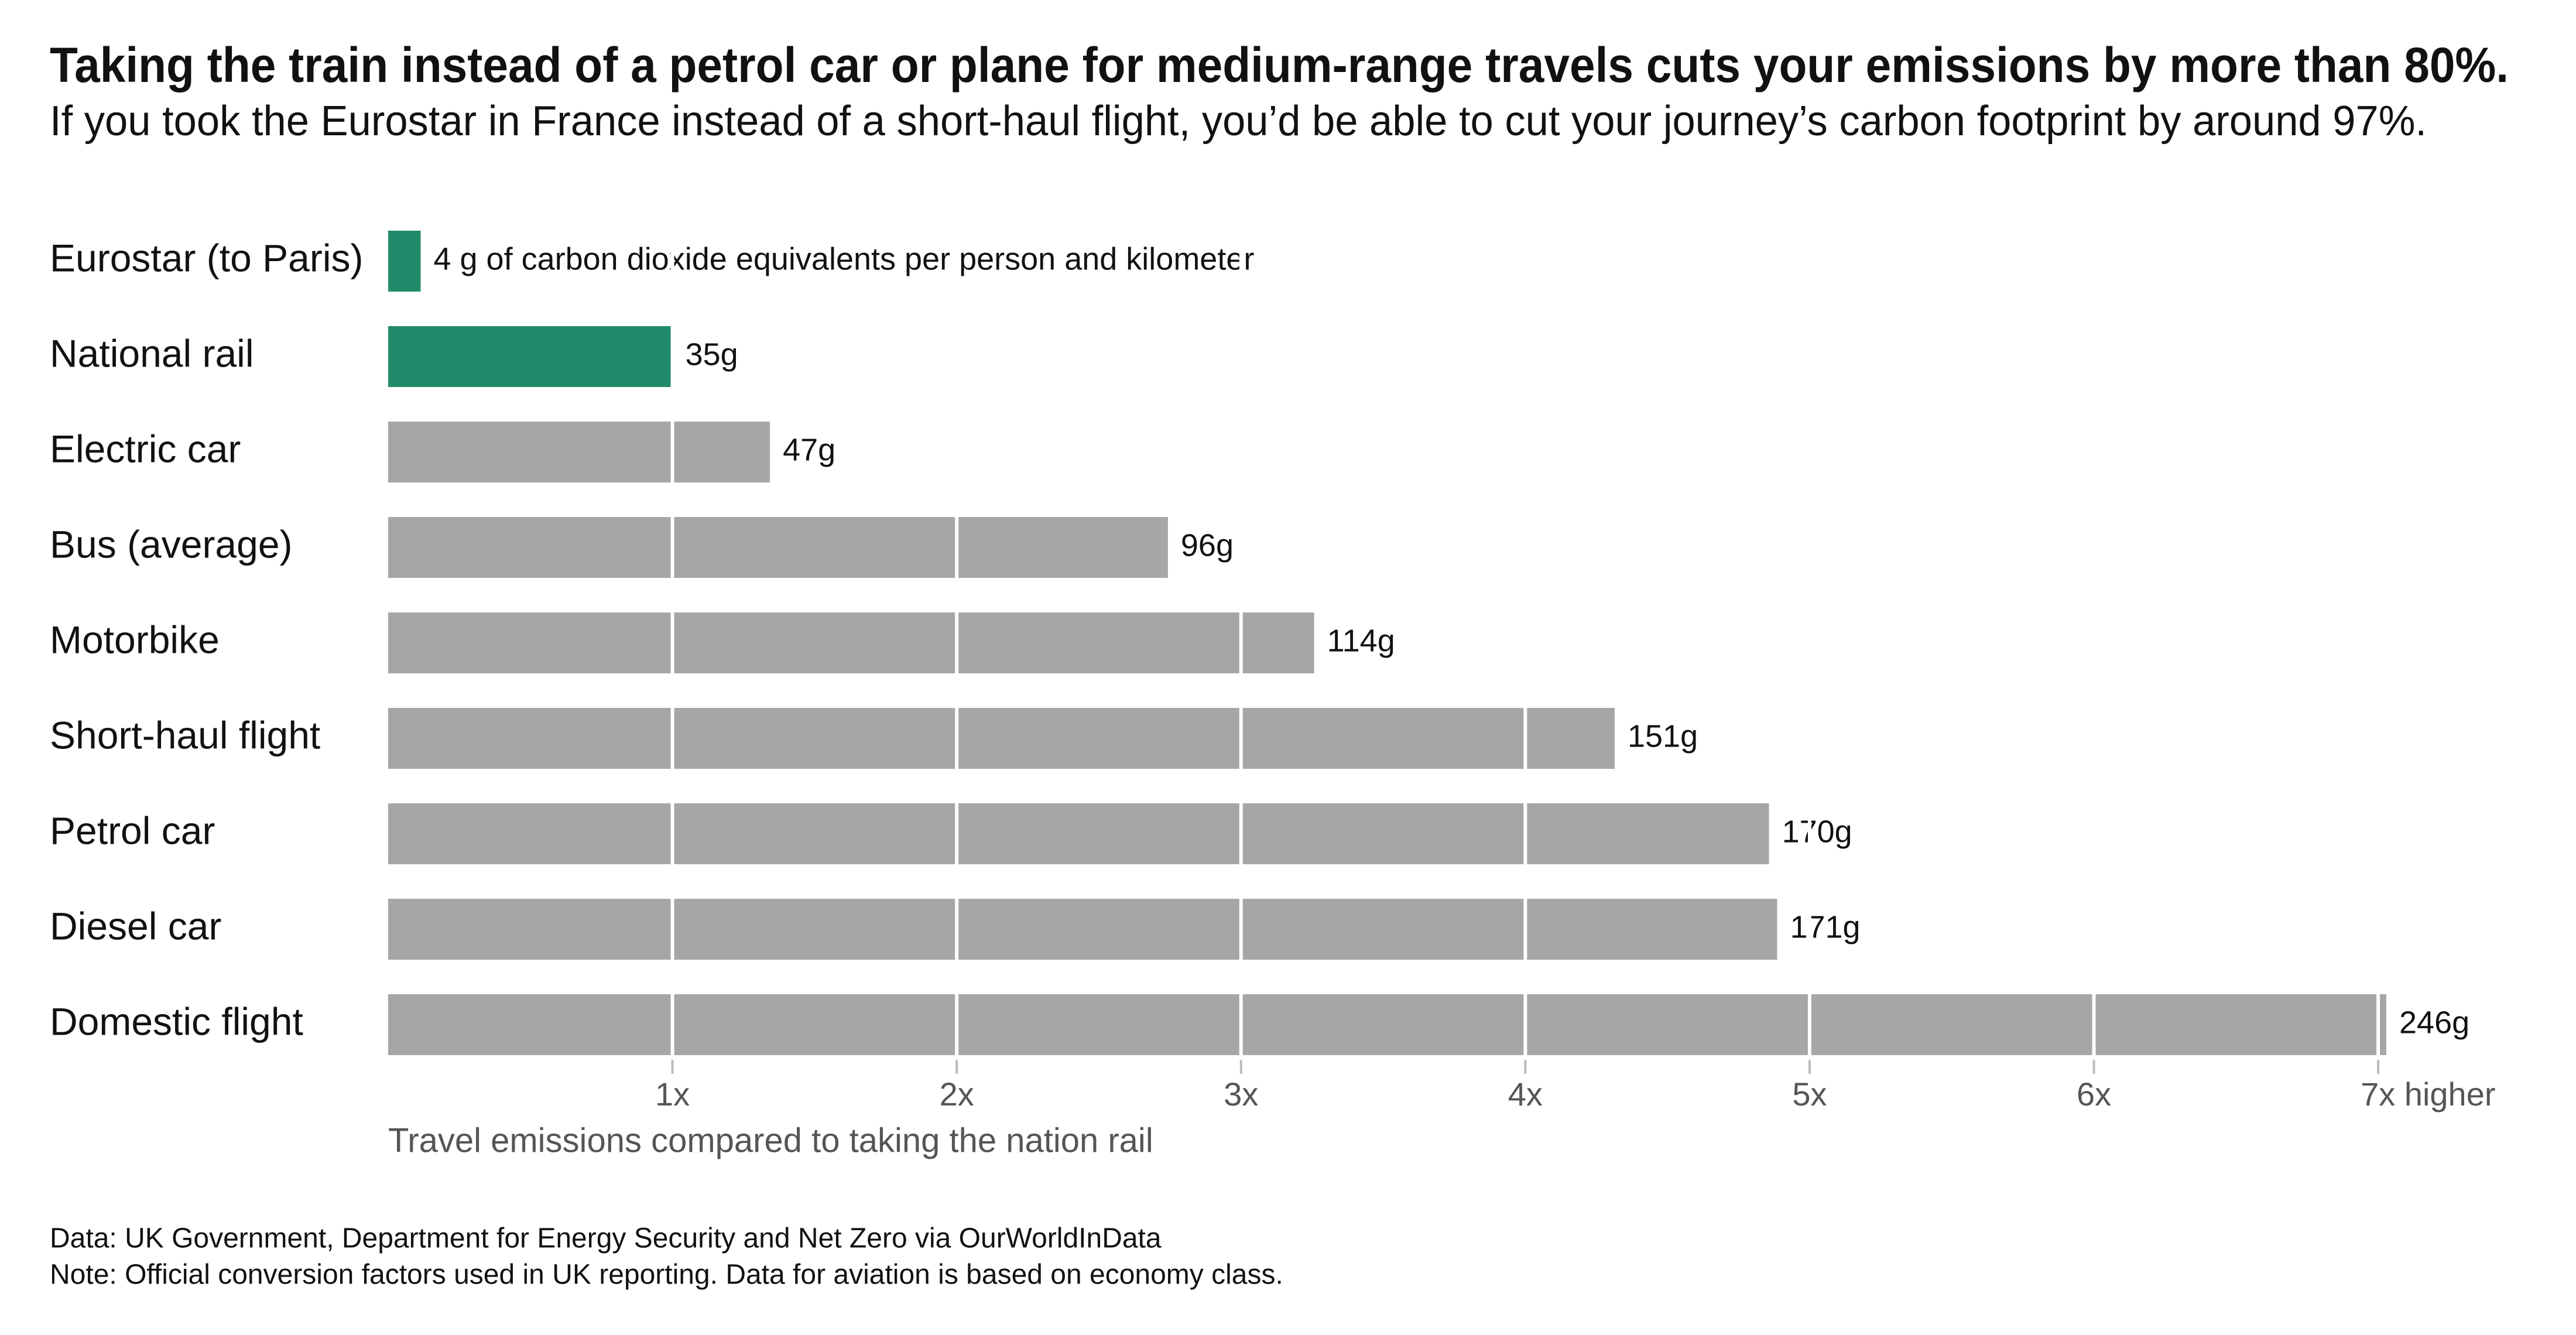 The height and width of the screenshot is (1335, 2576). What do you see at coordinates (1663, 736) in the screenshot?
I see `data-label: 151g` at bounding box center [1663, 736].